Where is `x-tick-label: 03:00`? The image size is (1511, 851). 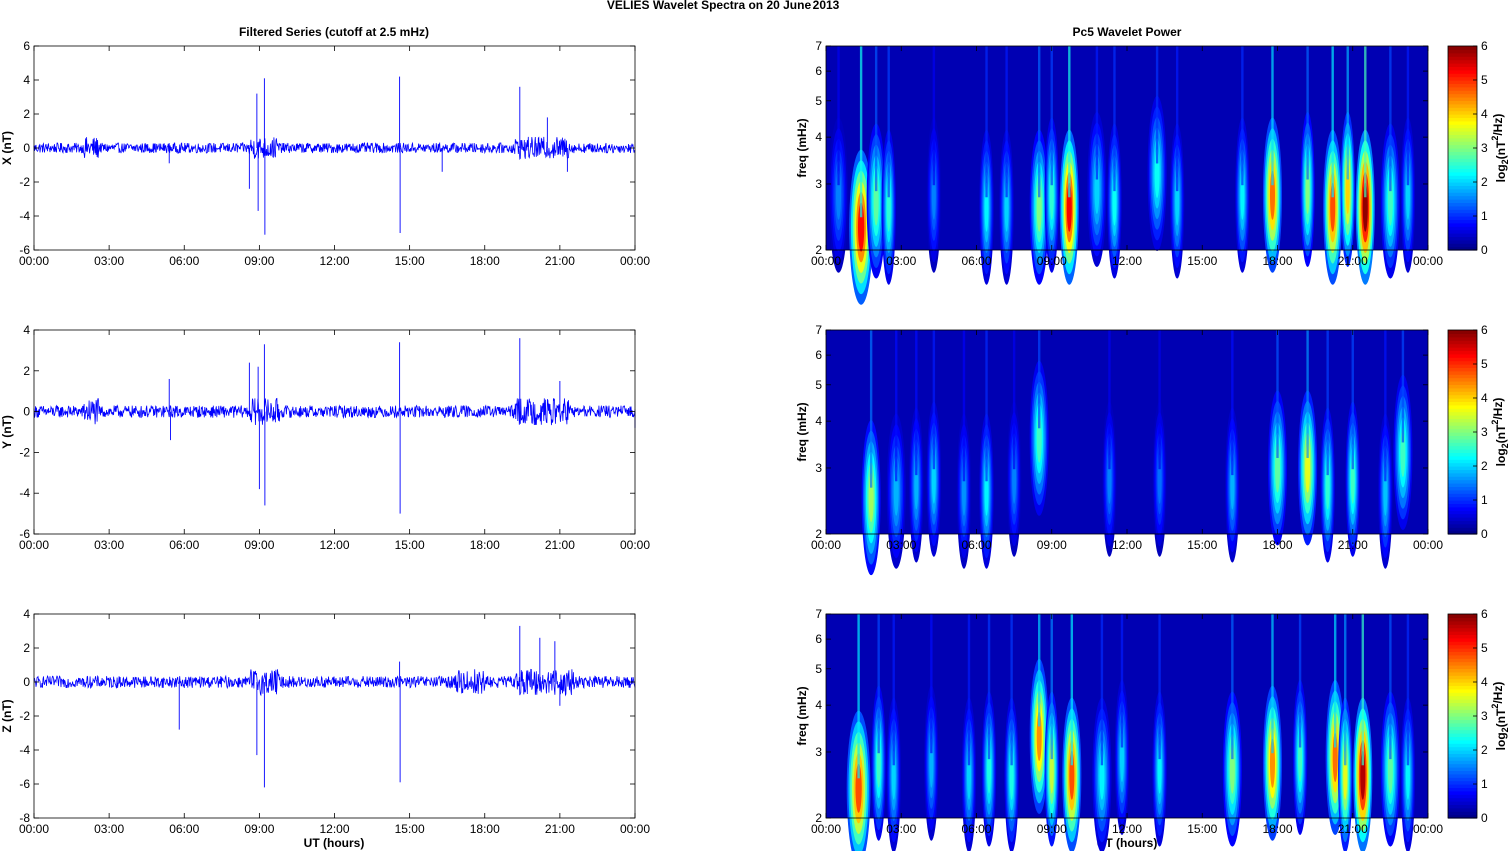
x-tick-label: 03:00 is located at coordinates (109, 261).